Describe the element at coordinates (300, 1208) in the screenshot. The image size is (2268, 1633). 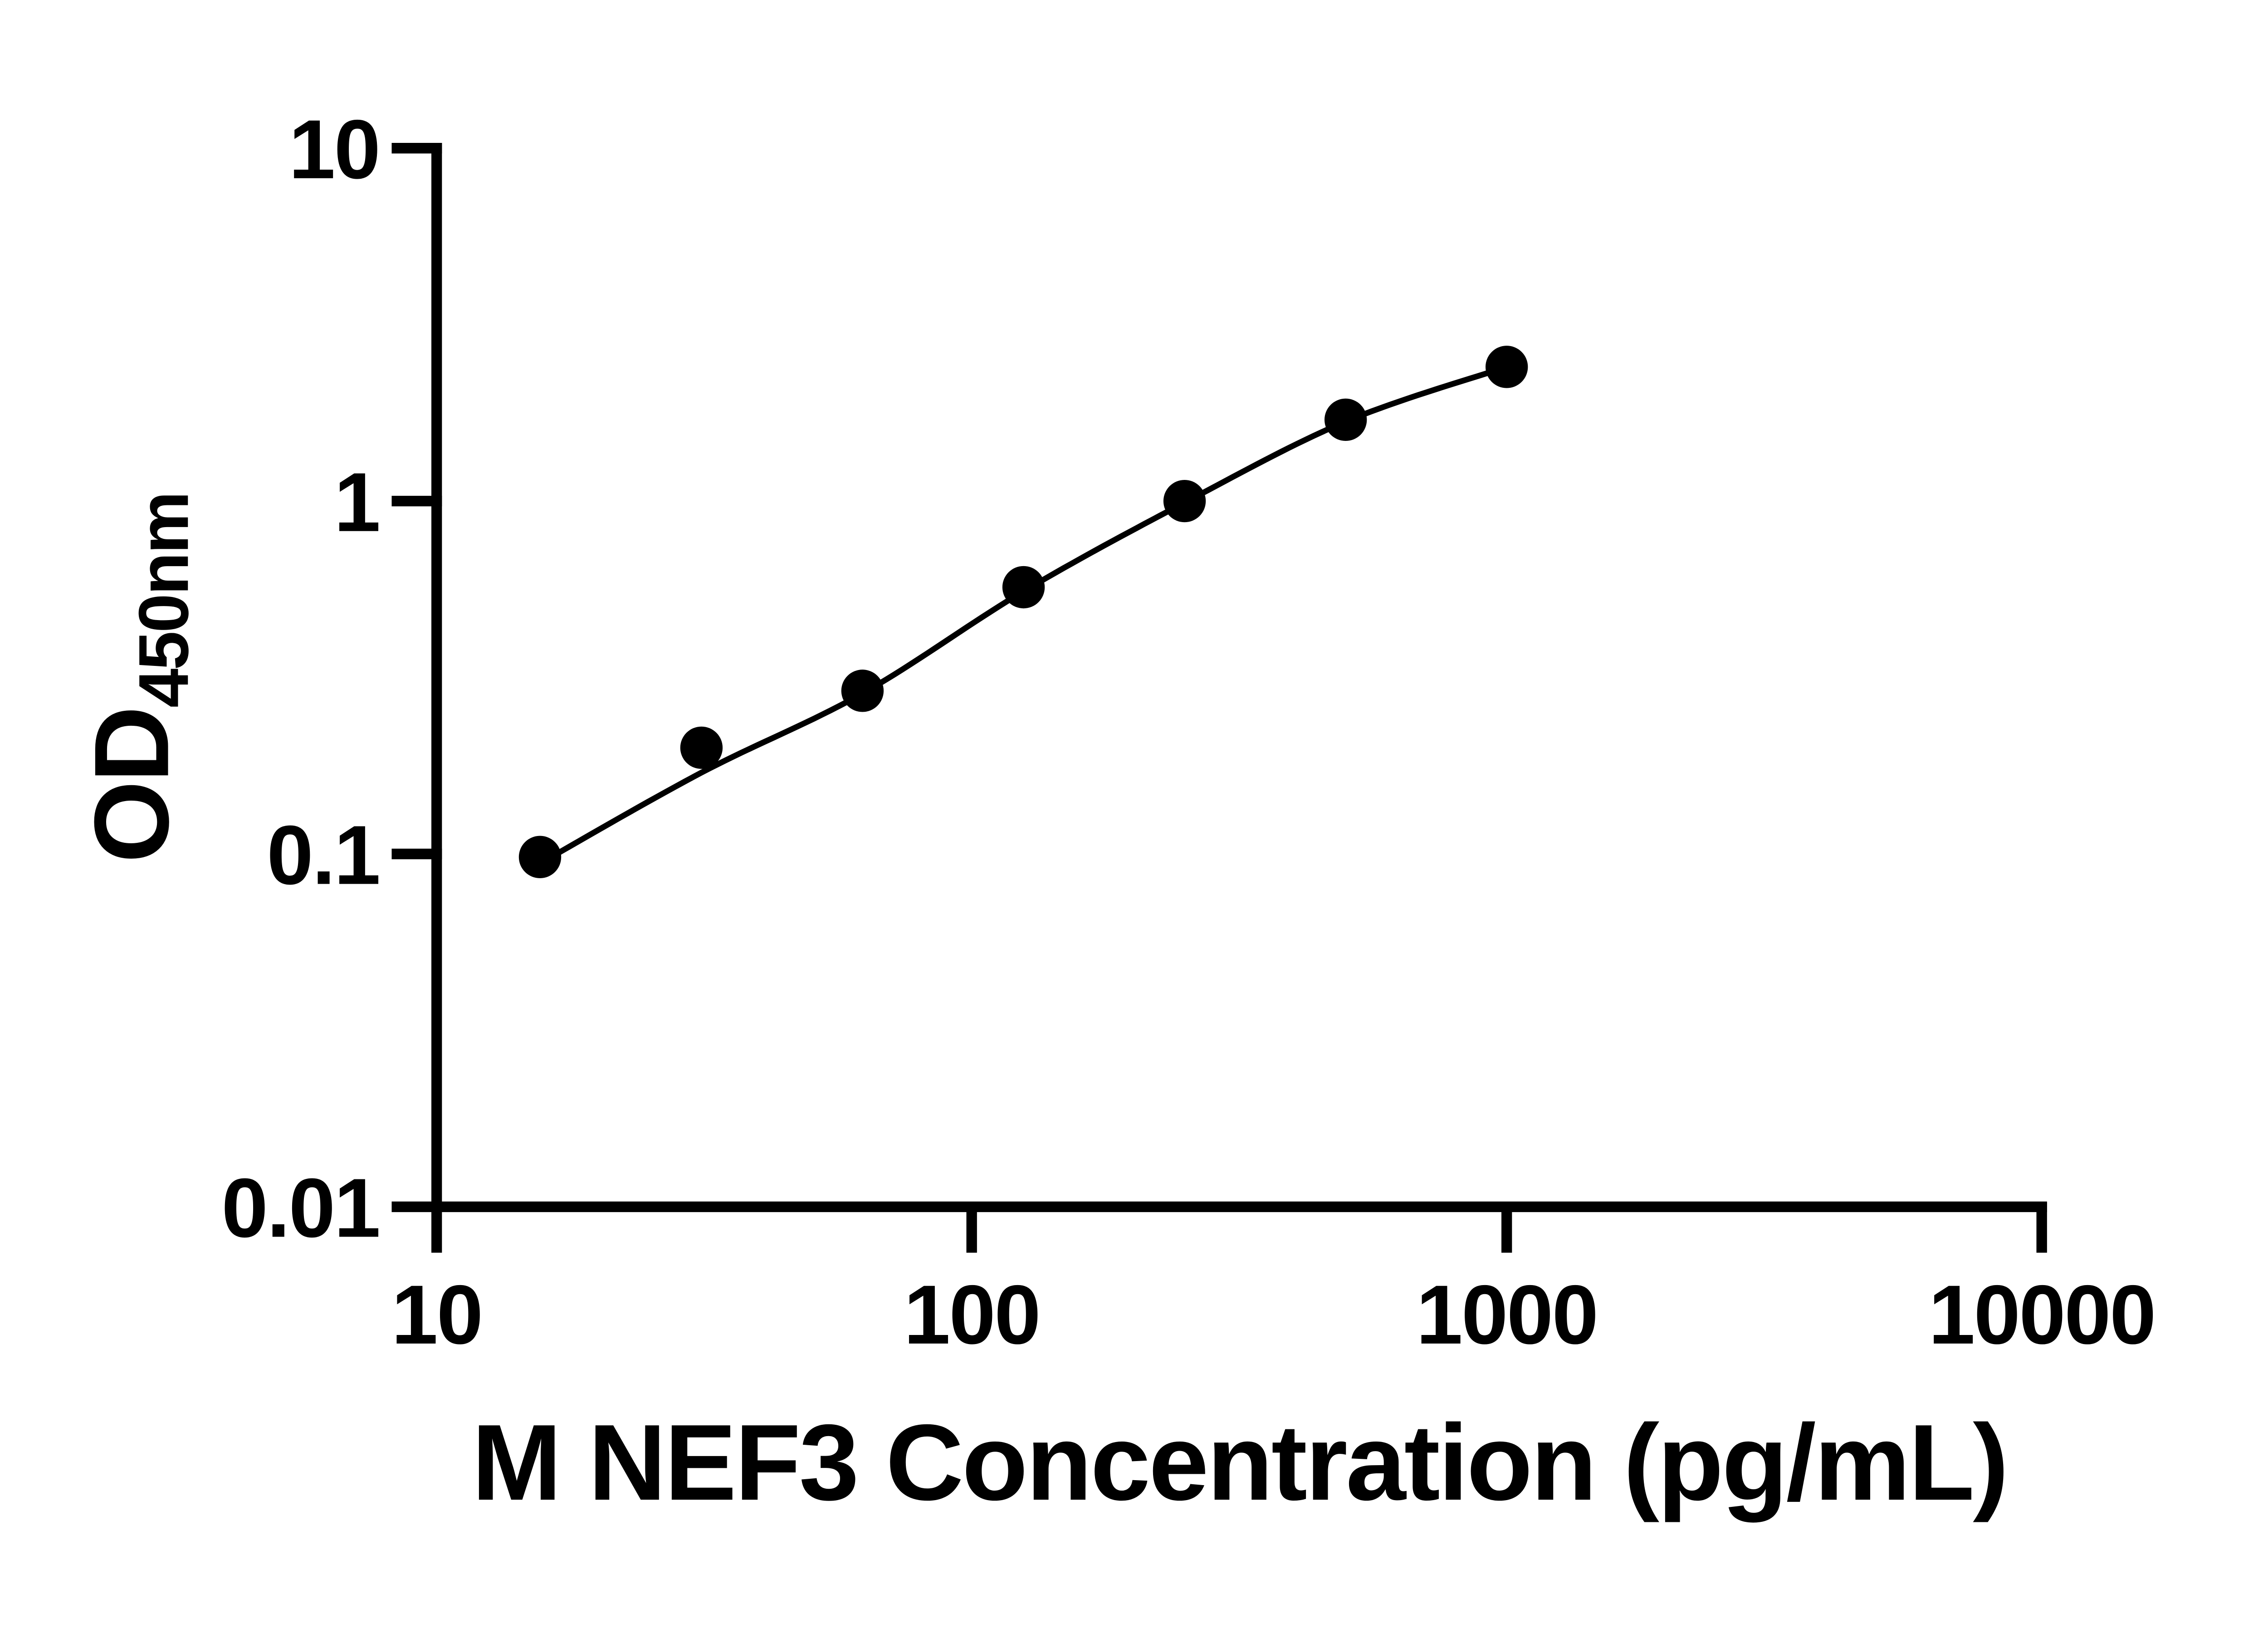
I see `y-tick-label-0p01: 0.01` at that location.